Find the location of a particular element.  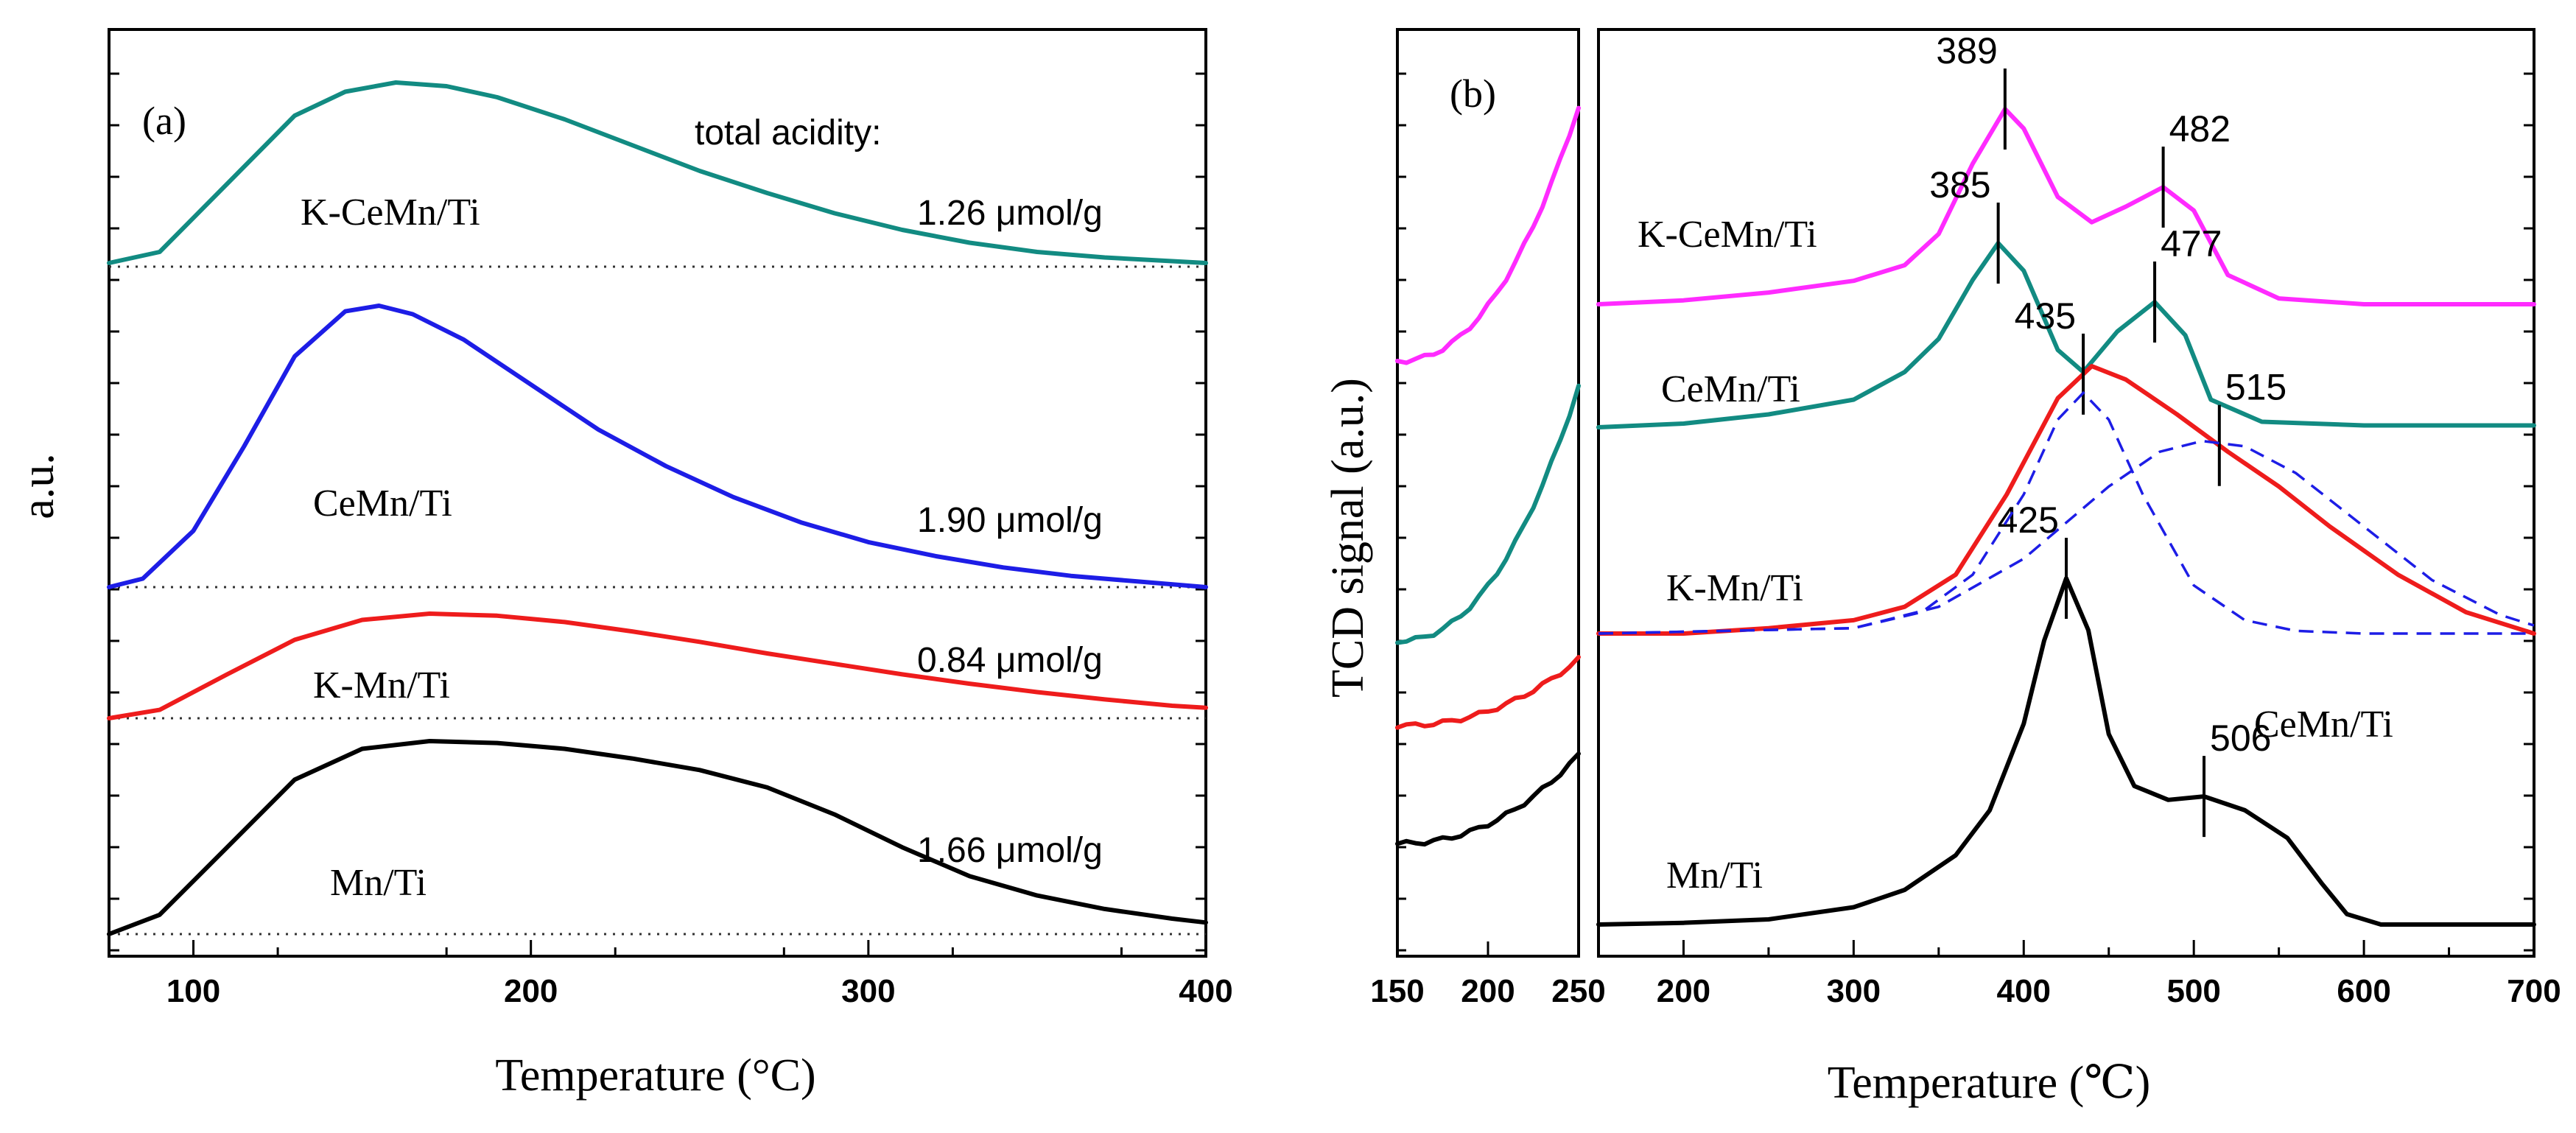

panel-b-inset-xtick-label: 200 is located at coordinates (1488, 991).